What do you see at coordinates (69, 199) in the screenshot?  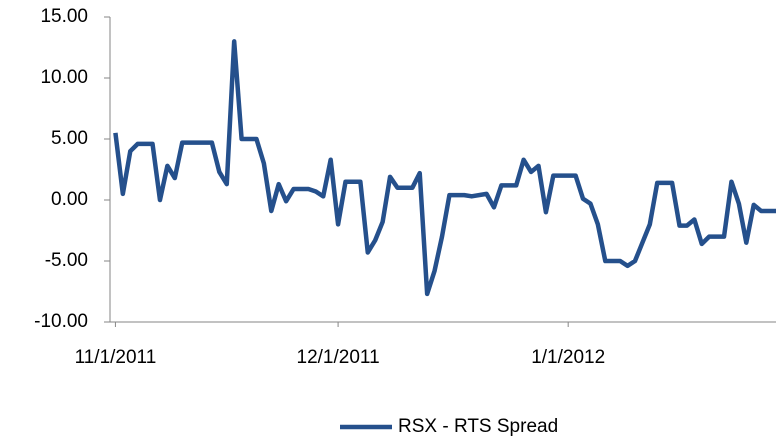 I see `y-tick-label: 0.00` at bounding box center [69, 199].